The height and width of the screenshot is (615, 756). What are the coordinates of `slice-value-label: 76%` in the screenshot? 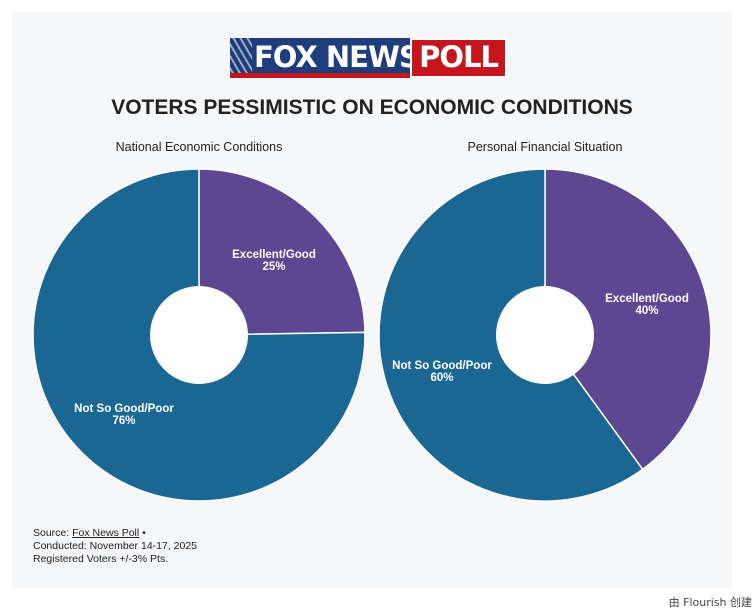 It's located at (123, 421).